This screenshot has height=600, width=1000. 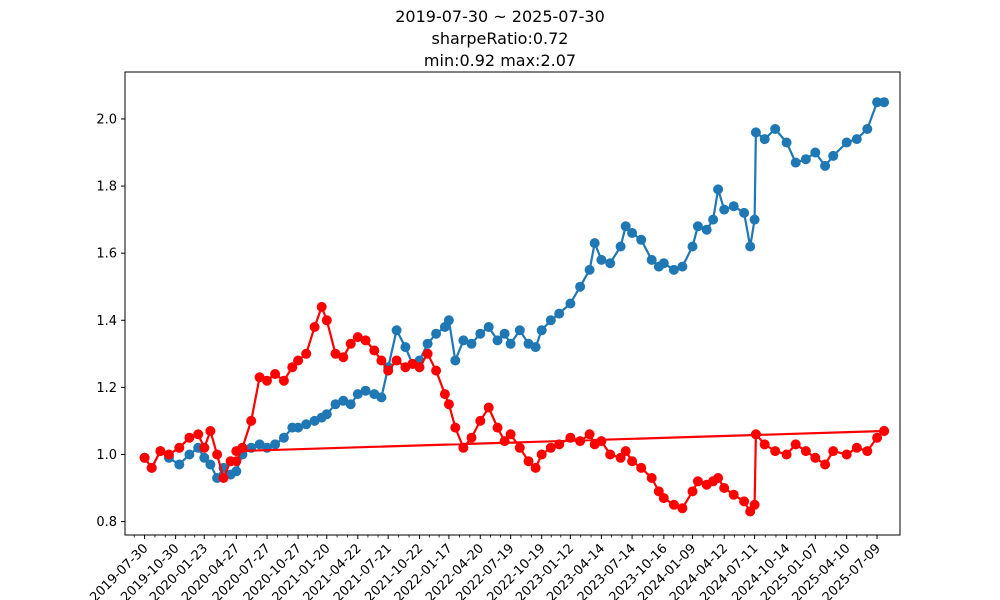 What do you see at coordinates (106, 254) in the screenshot?
I see `y-tick-label-4: 1.6` at bounding box center [106, 254].